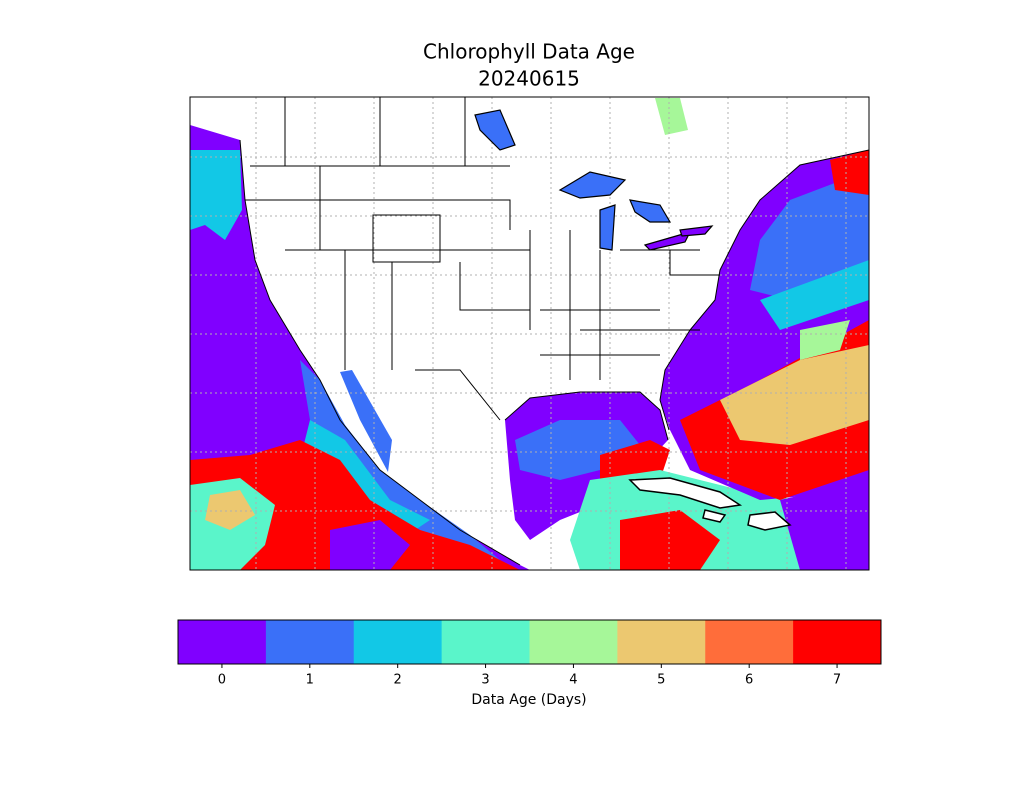 This screenshot has height=804, width=1031. I want to click on colorbar: 0 1 2 3 4 5 6 7, so click(530, 654).